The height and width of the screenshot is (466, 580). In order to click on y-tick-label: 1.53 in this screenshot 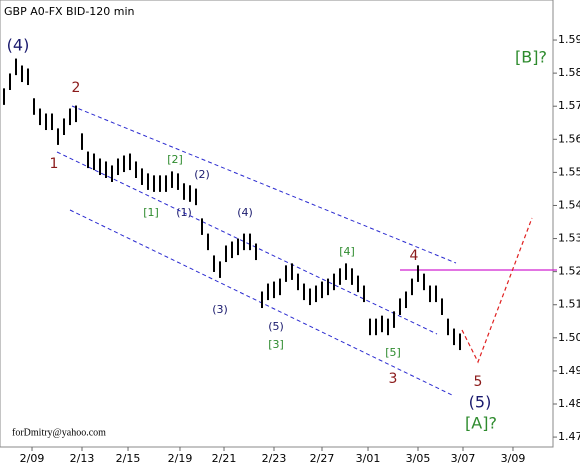, I will do `click(569, 238)`.